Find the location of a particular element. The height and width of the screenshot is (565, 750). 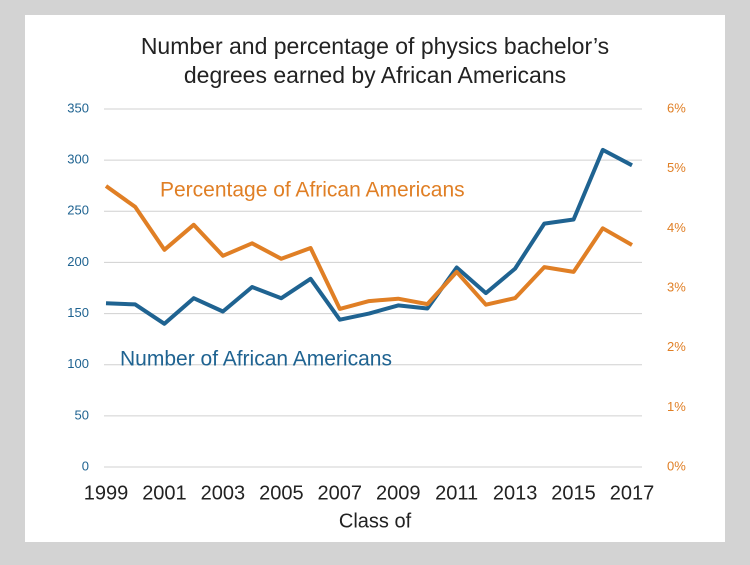

y2-tick-label: 6% is located at coordinates (676, 107).